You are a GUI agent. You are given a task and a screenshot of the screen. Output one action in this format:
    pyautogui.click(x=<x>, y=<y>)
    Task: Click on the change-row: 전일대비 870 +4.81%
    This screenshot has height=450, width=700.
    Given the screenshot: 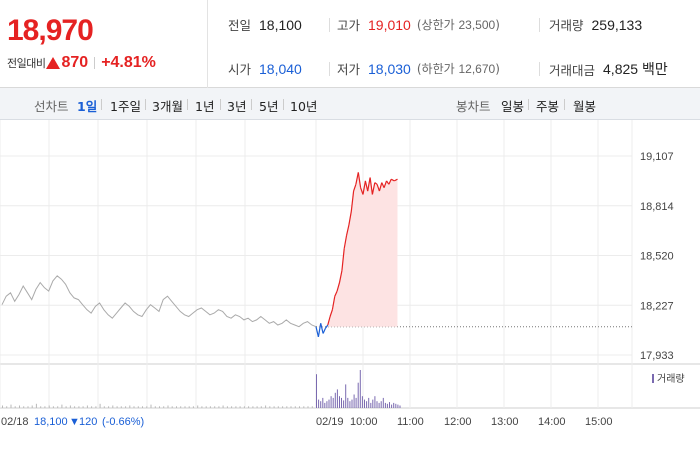 What is the action you would take?
    pyautogui.click(x=81, y=63)
    